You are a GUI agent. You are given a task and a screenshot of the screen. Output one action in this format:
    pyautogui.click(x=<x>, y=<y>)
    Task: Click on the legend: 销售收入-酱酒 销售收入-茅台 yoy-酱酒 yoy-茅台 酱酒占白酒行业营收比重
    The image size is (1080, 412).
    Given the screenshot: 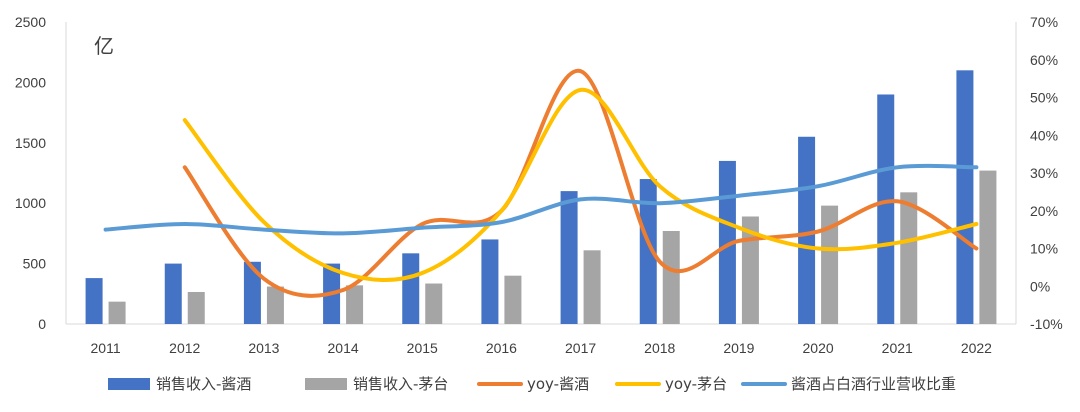 What is the action you would take?
    pyautogui.click(x=532, y=384)
    